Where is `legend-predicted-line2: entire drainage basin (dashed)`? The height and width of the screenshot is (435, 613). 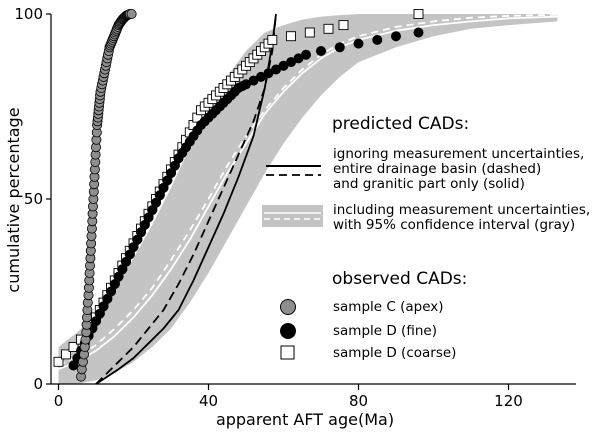
legend-predicted-line2: entire drainage basin (dashed) is located at coordinates (437, 169).